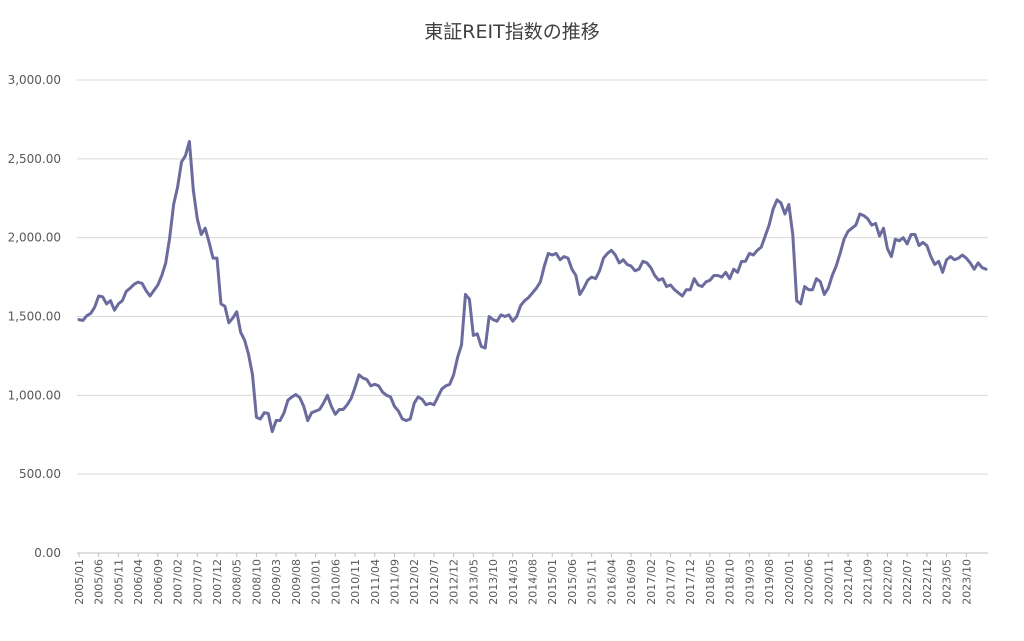 The image size is (1024, 641). What do you see at coordinates (887, 582) in the screenshot?
I see `x-tick-label: 2022/02` at bounding box center [887, 582].